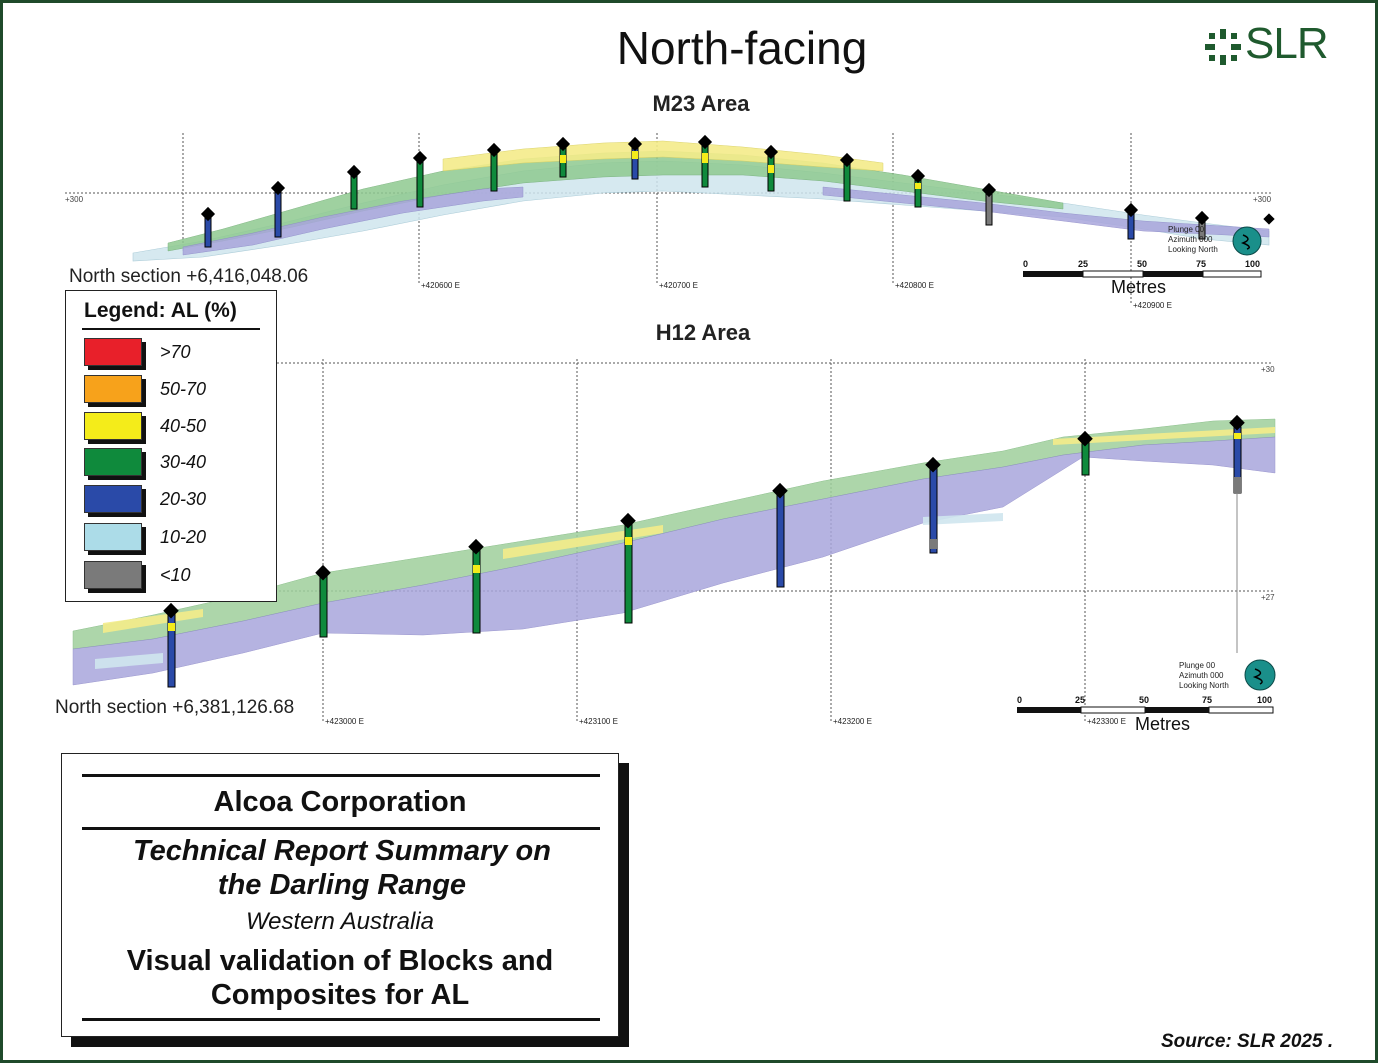 The image size is (1378, 1063). I want to click on legend-label: 30-40, so click(183, 462).